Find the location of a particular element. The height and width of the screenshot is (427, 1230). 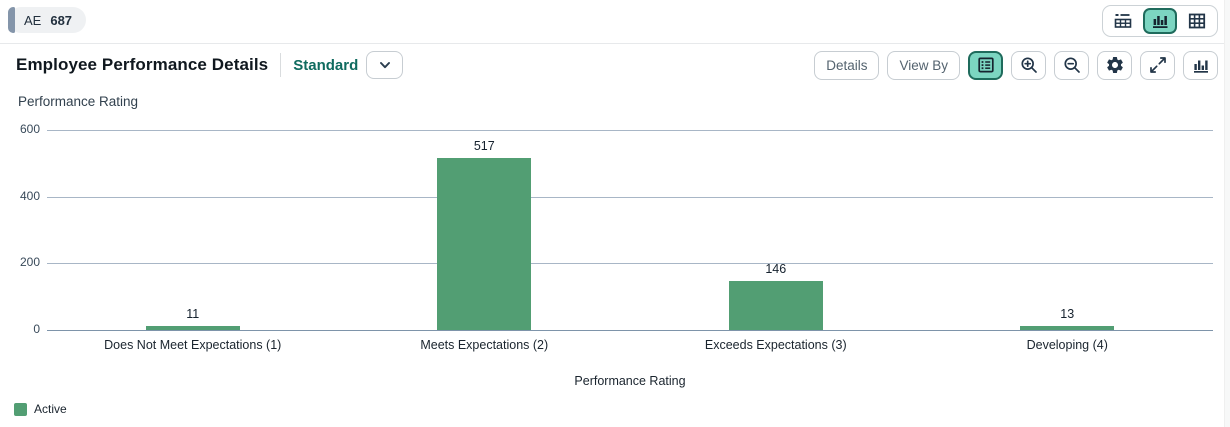

header-toolbar: Details View By is located at coordinates (1016, 65).